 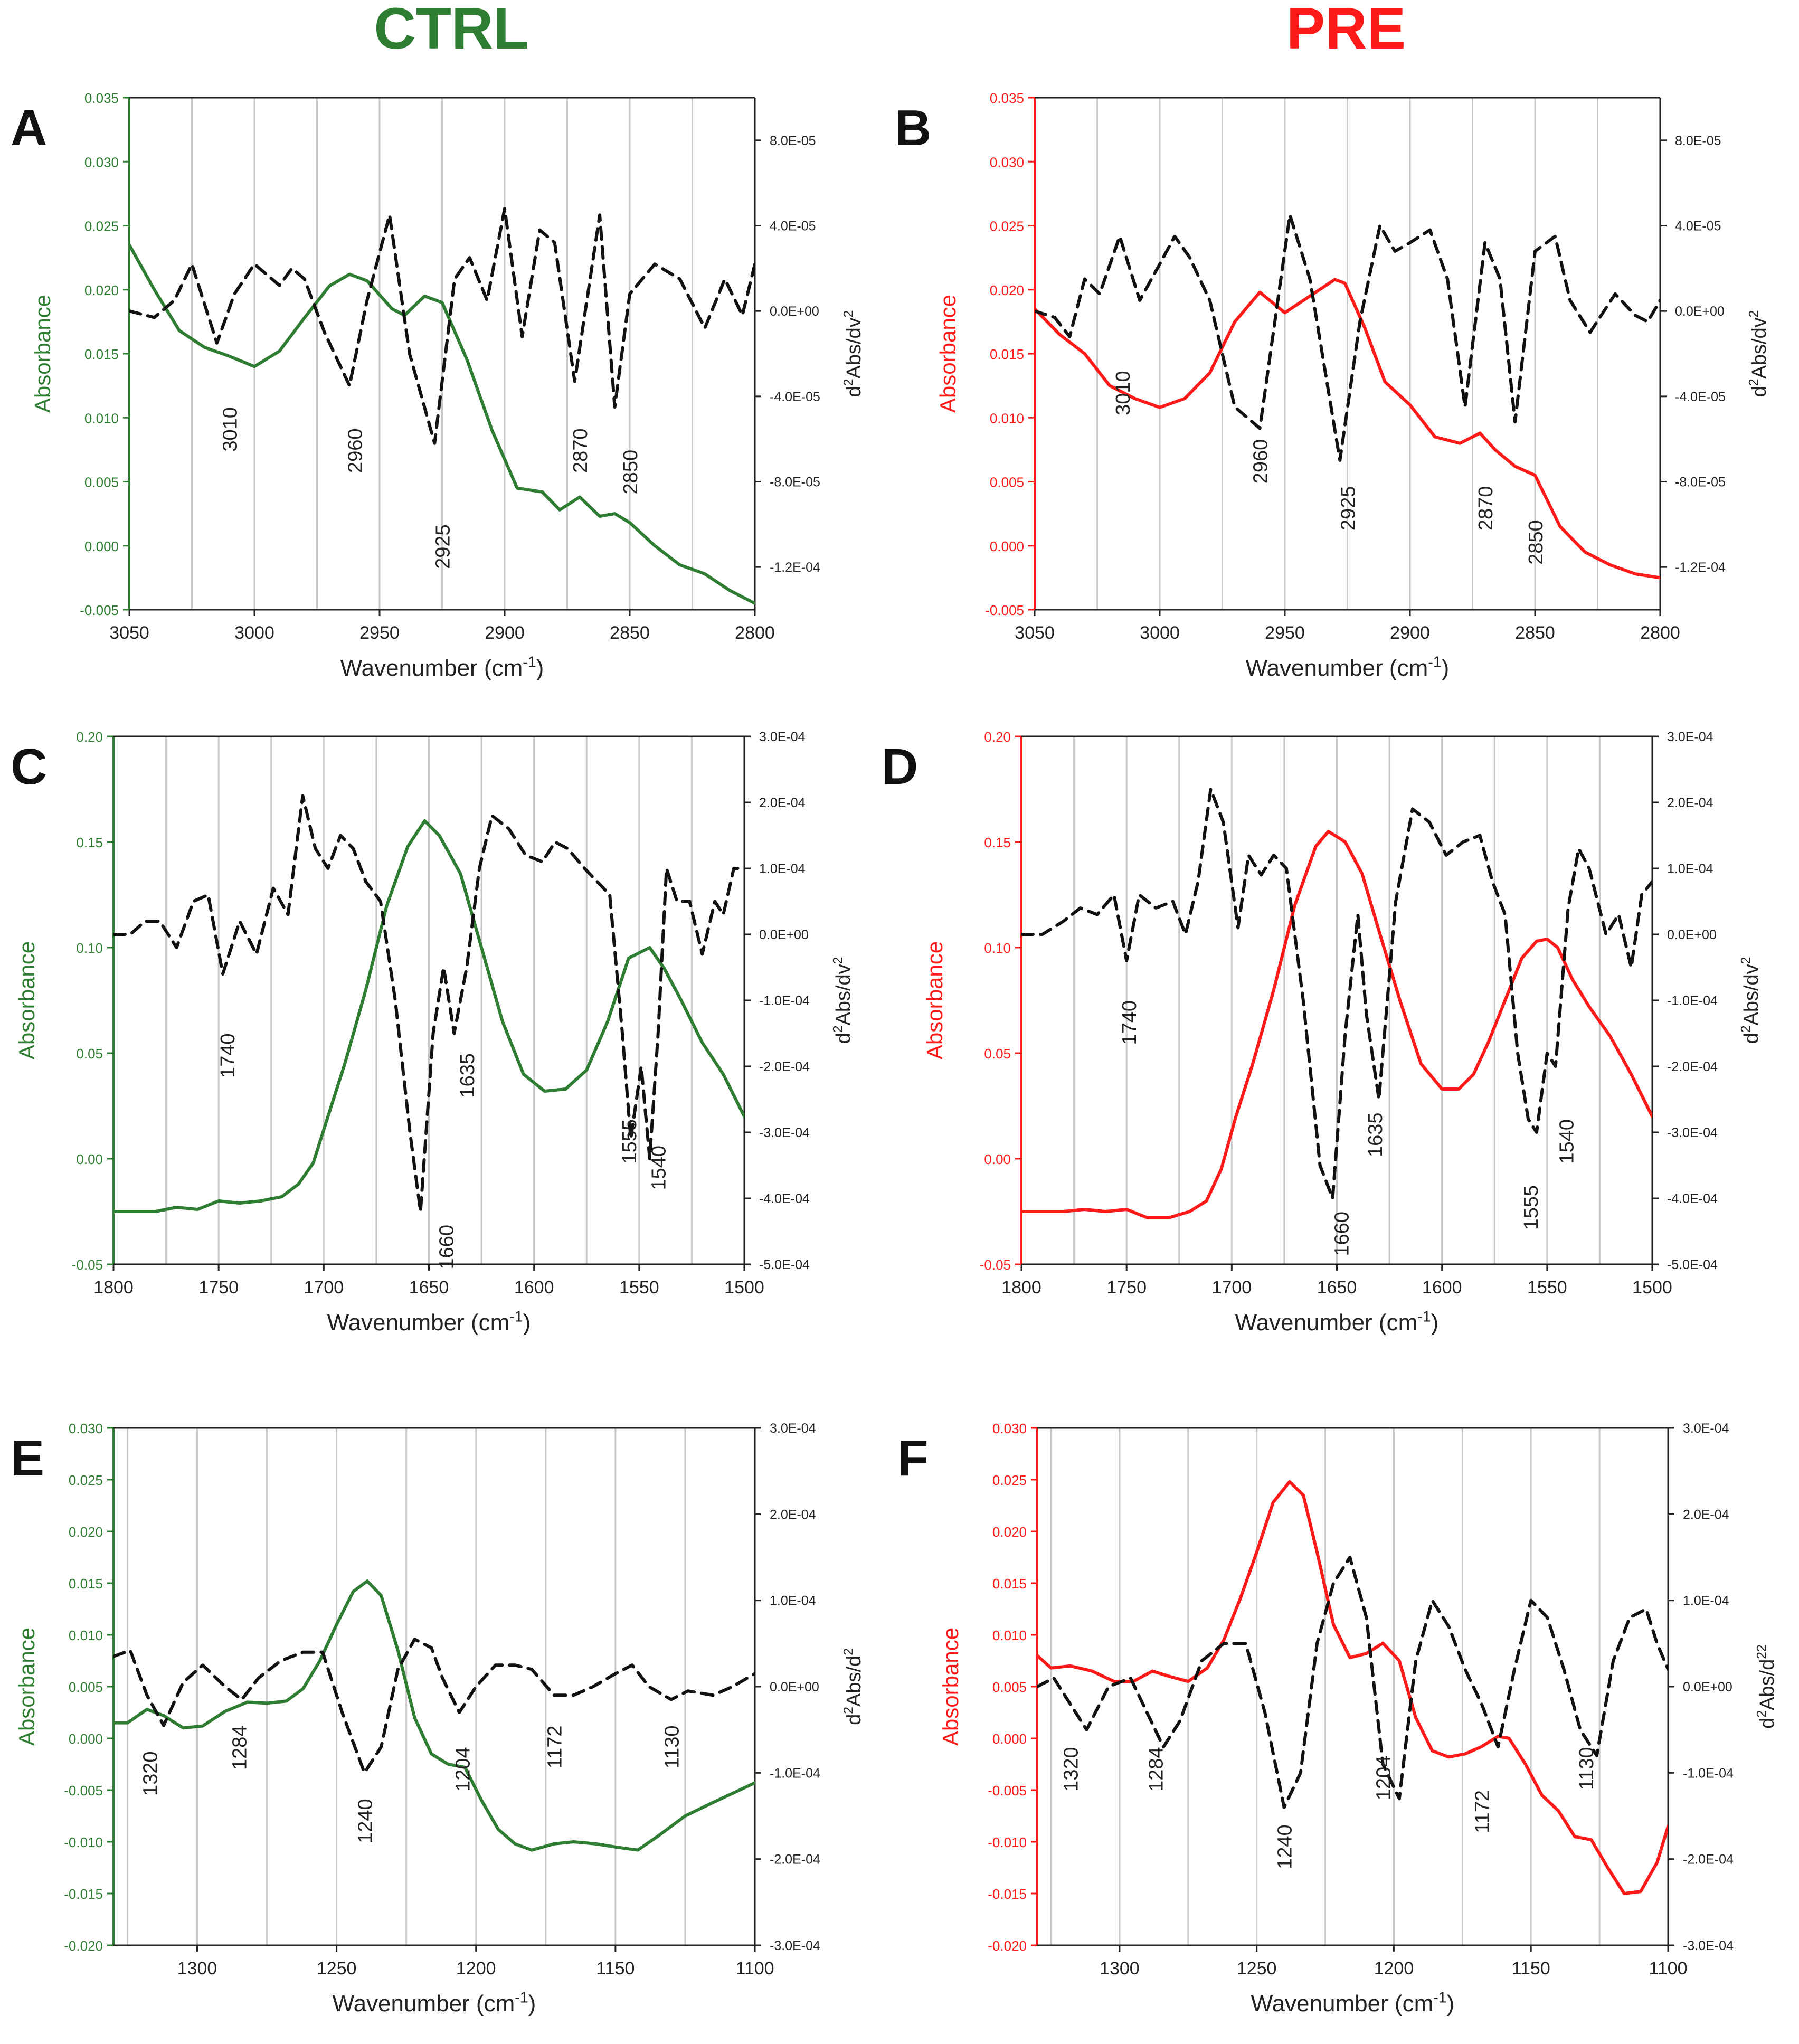 What do you see at coordinates (1766, 1687) in the screenshot?
I see `y2-axis-title: d2Abs/d22` at bounding box center [1766, 1687].